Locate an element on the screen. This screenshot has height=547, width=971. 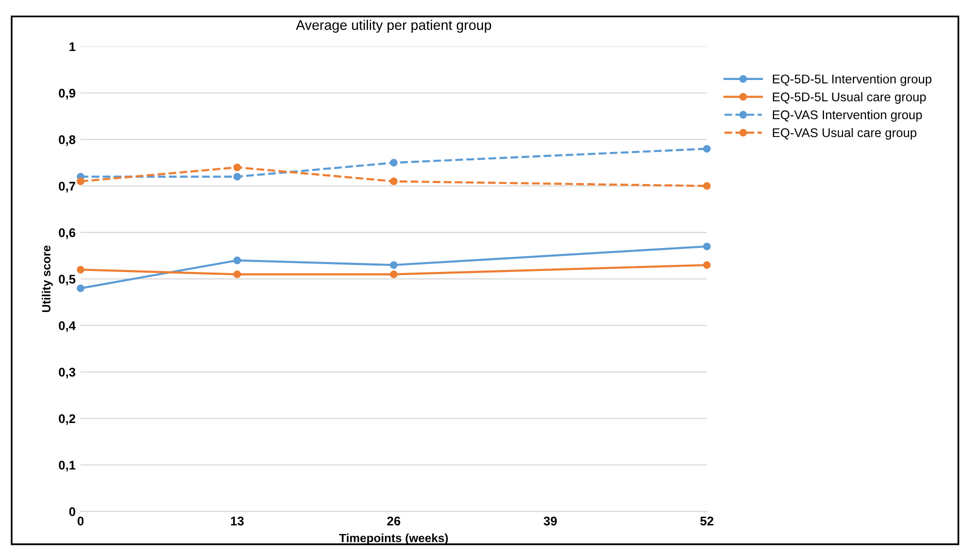
y-tick-label: 0,4 is located at coordinates (67, 326).